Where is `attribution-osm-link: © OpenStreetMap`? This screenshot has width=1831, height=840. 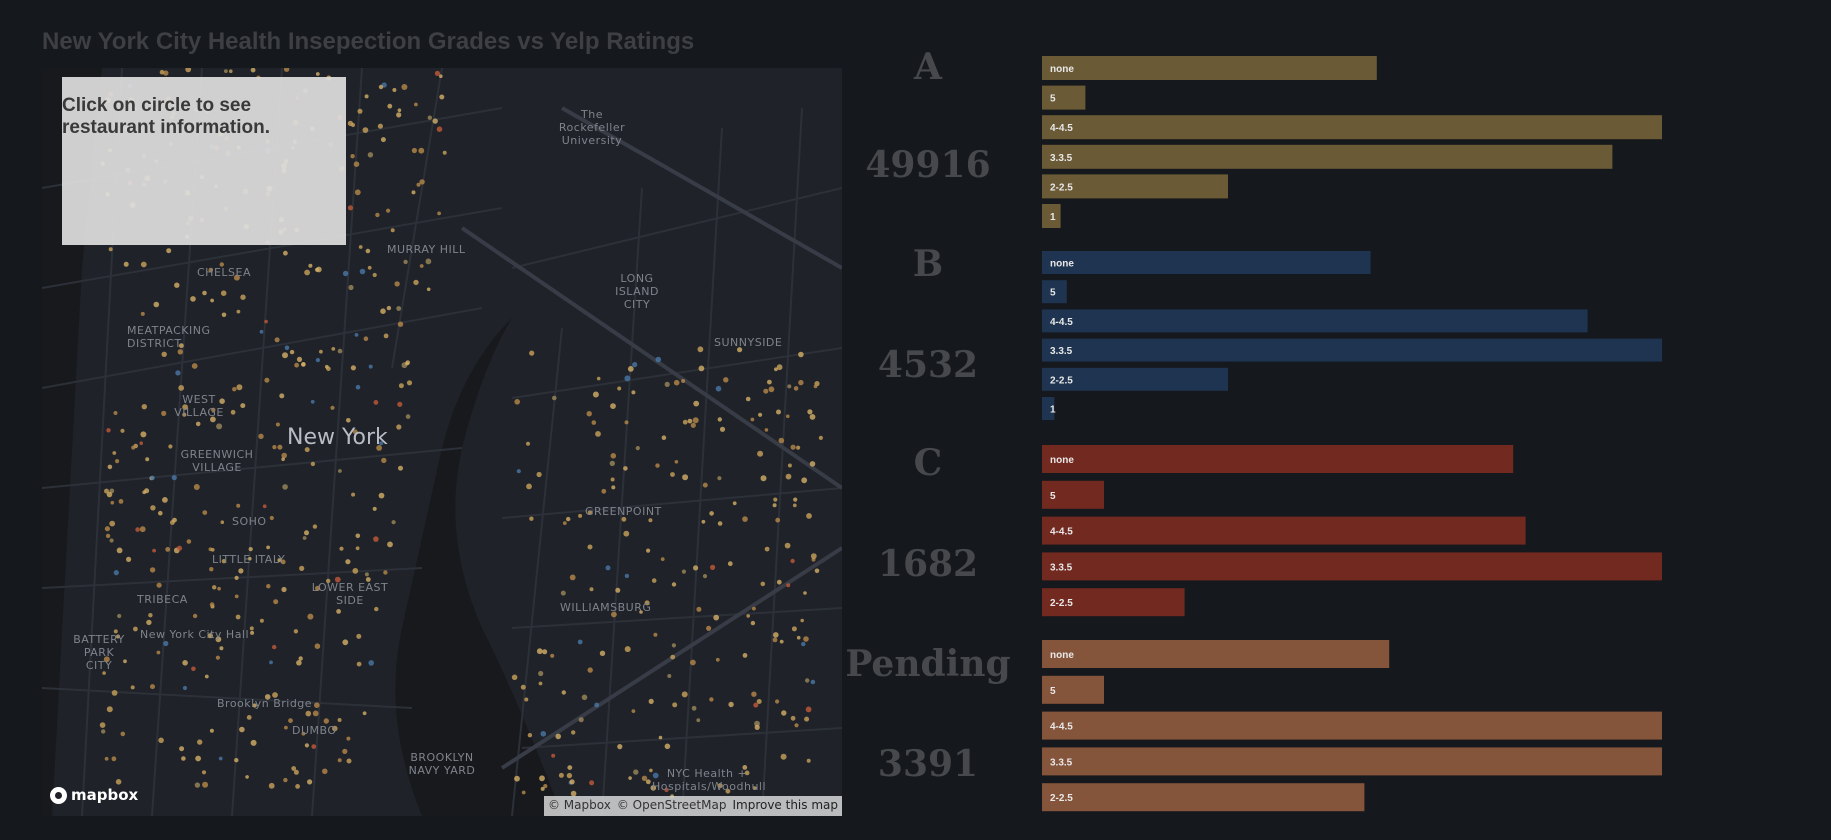
attribution-osm-link: © OpenStreetMap is located at coordinates (671, 805).